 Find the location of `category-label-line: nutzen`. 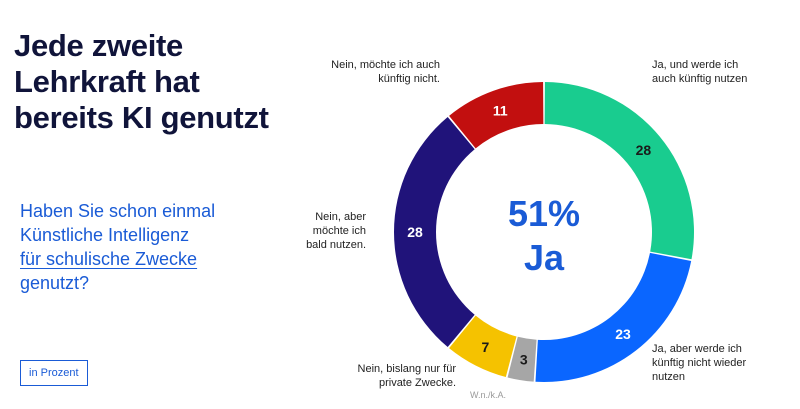

category-label-line: nutzen is located at coordinates (669, 377).